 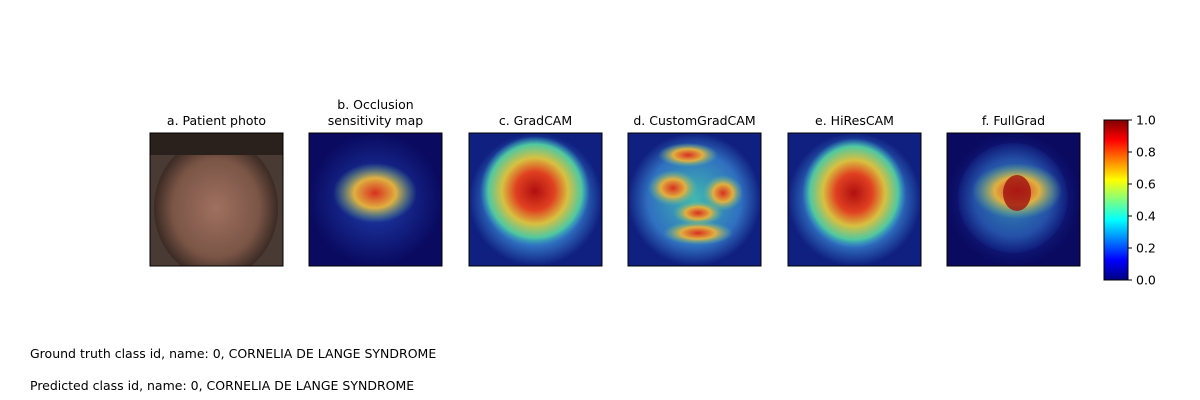 What do you see at coordinates (694, 120) in the screenshot?
I see `panel-title: d. CustomGradCAM` at bounding box center [694, 120].